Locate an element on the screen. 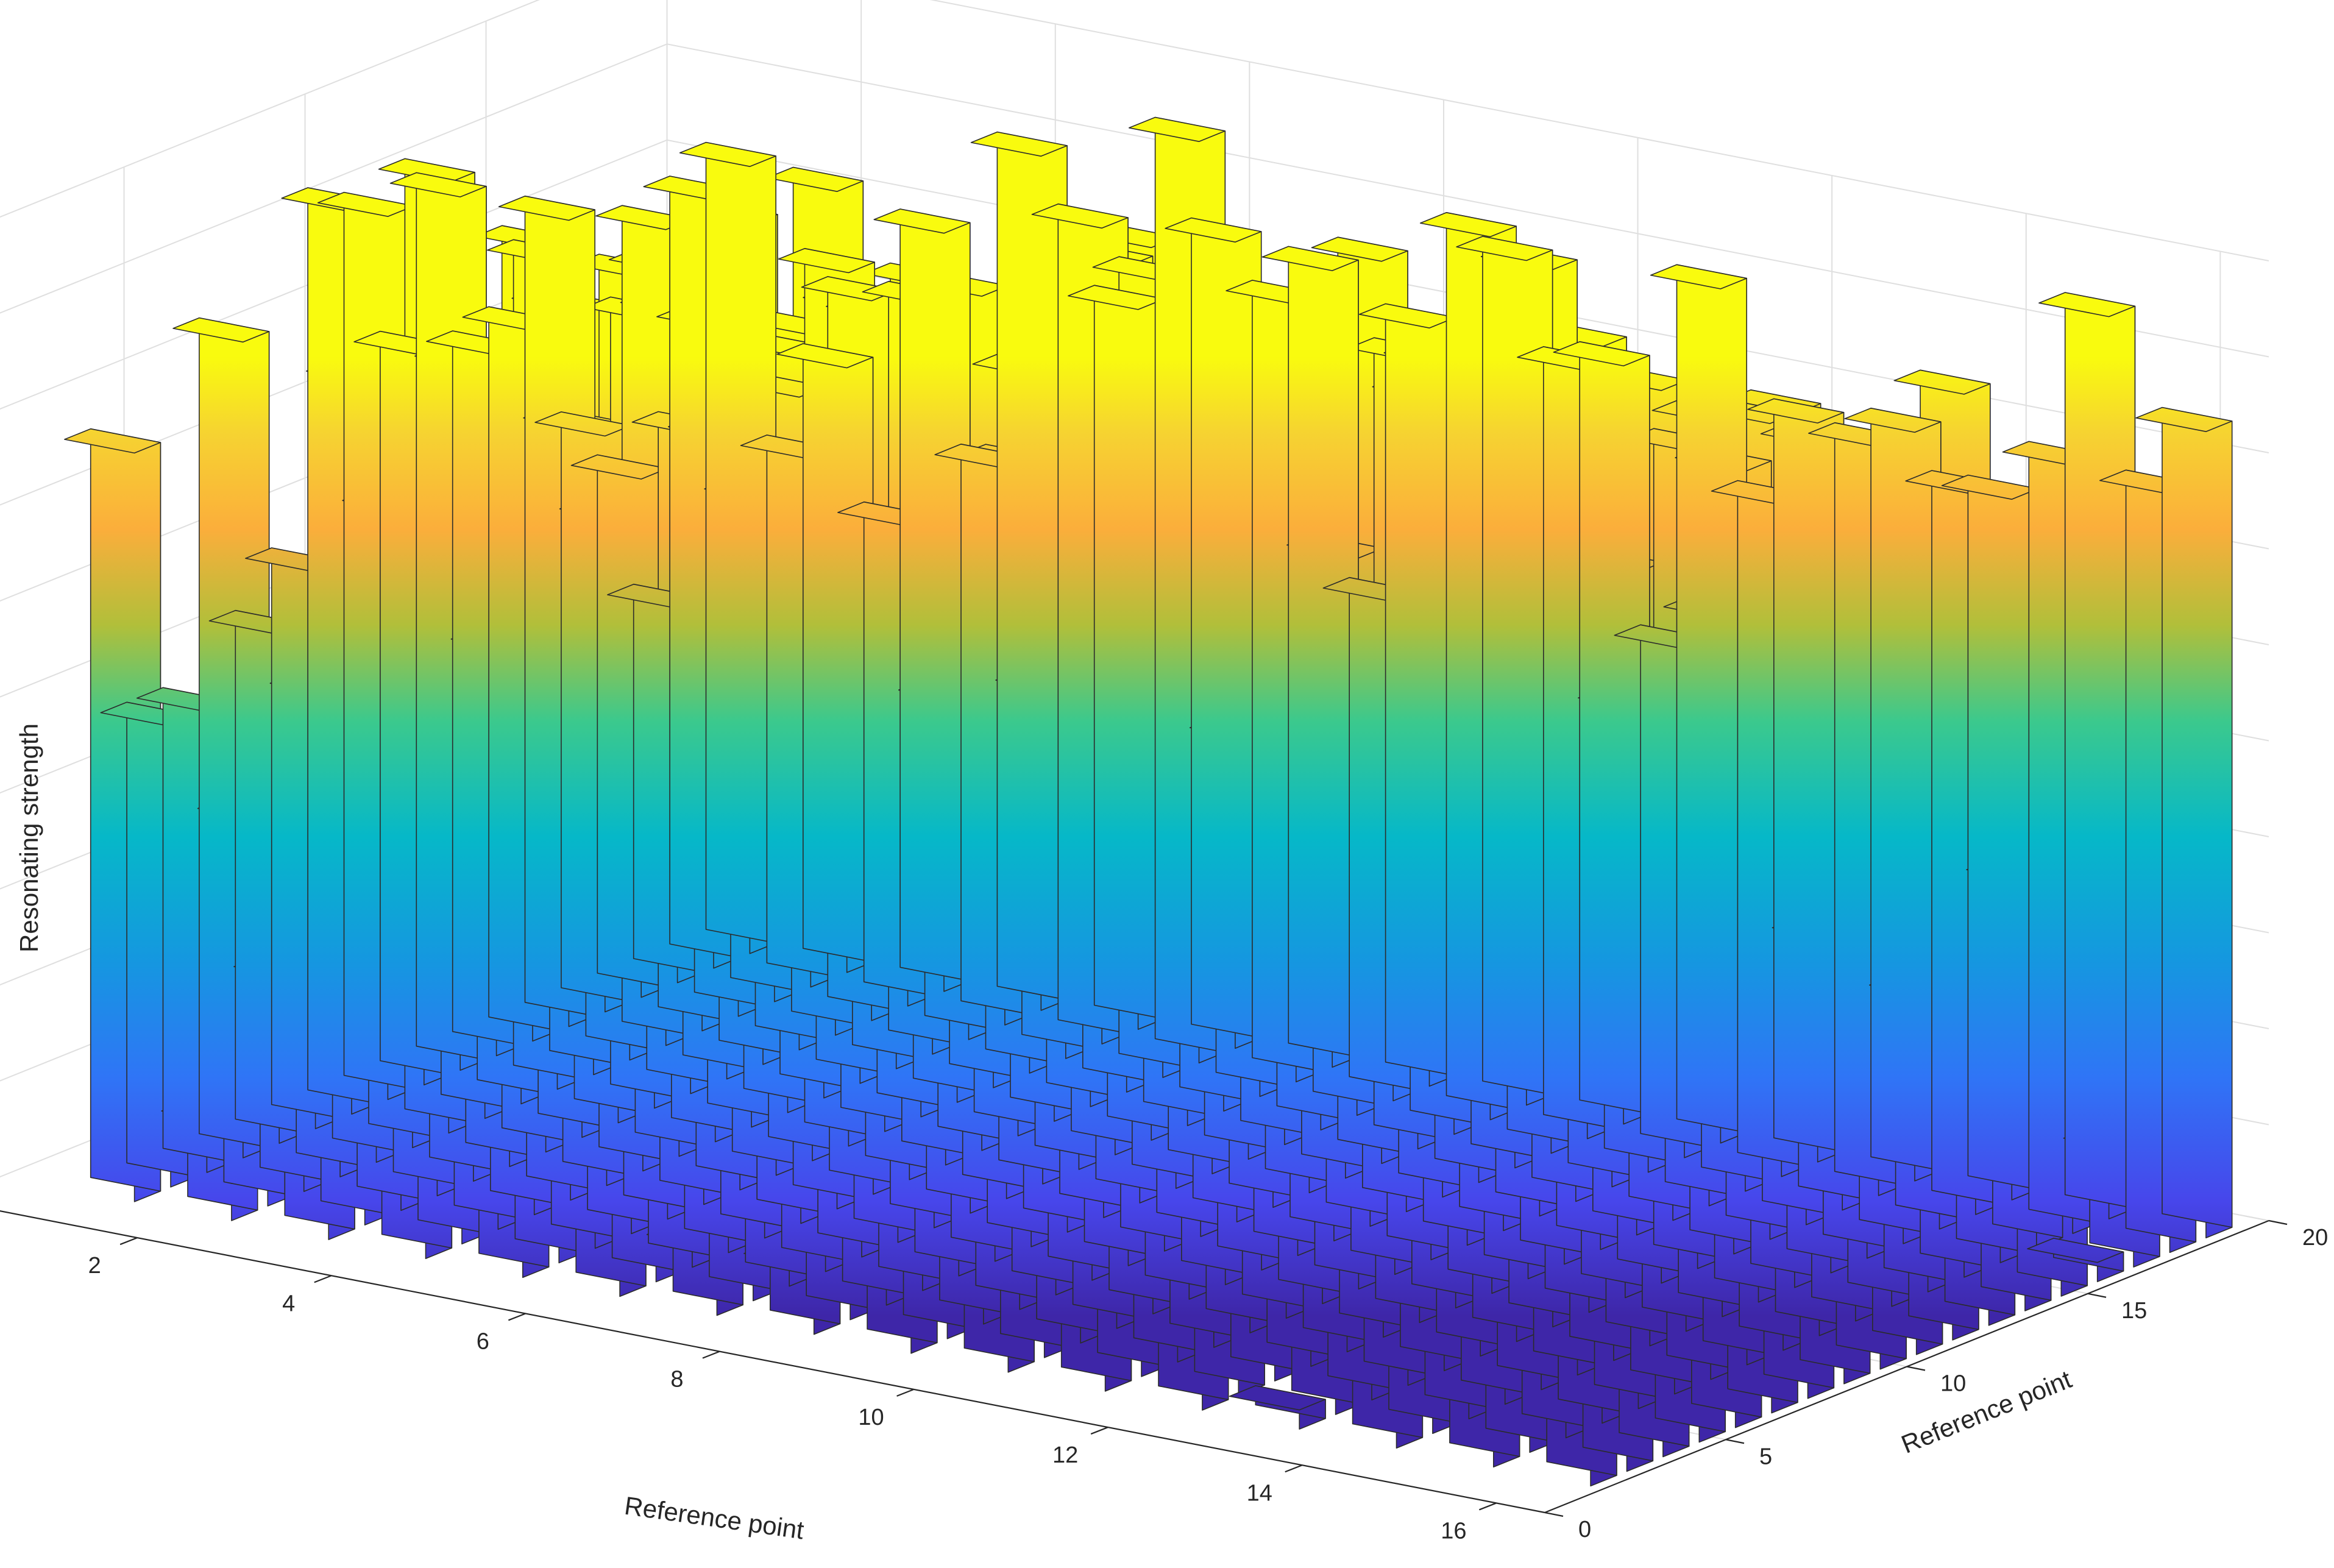 The height and width of the screenshot is (1568, 2334). bar-r1-c18 is located at coordinates (2184, 822).